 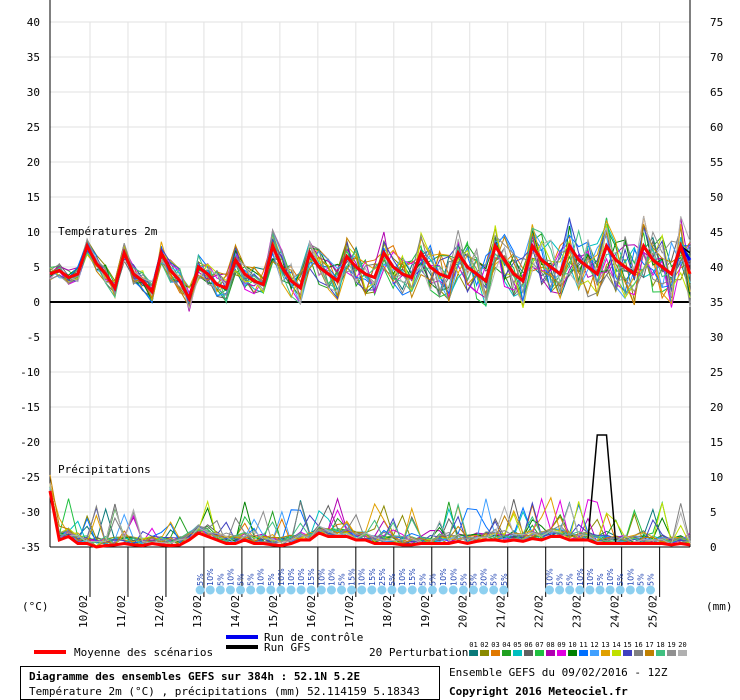 What do you see at coordinates (528, 645) in the screenshot?
I see `perturbation-id: 06` at bounding box center [528, 645].